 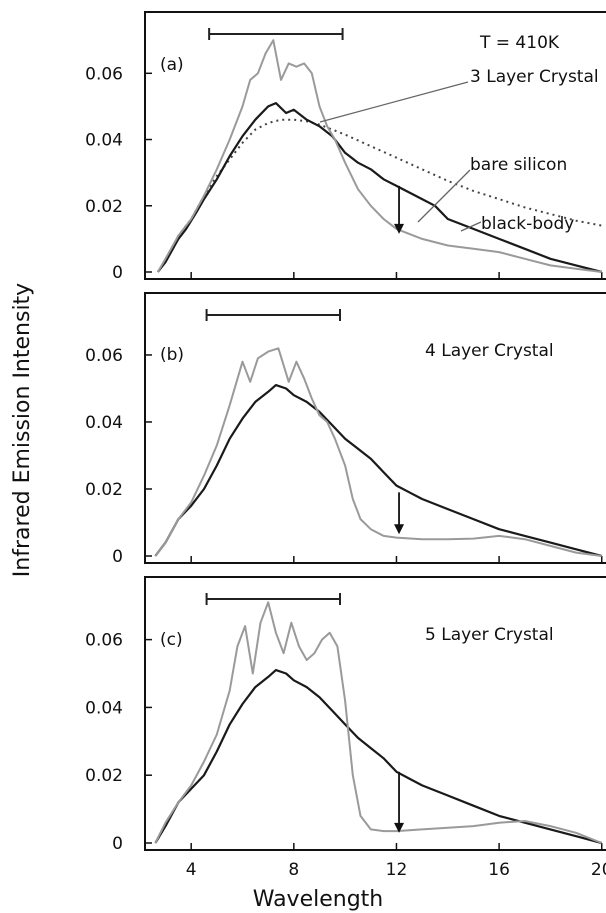 I want to click on bare-label: bare silicon, so click(x=518, y=165).